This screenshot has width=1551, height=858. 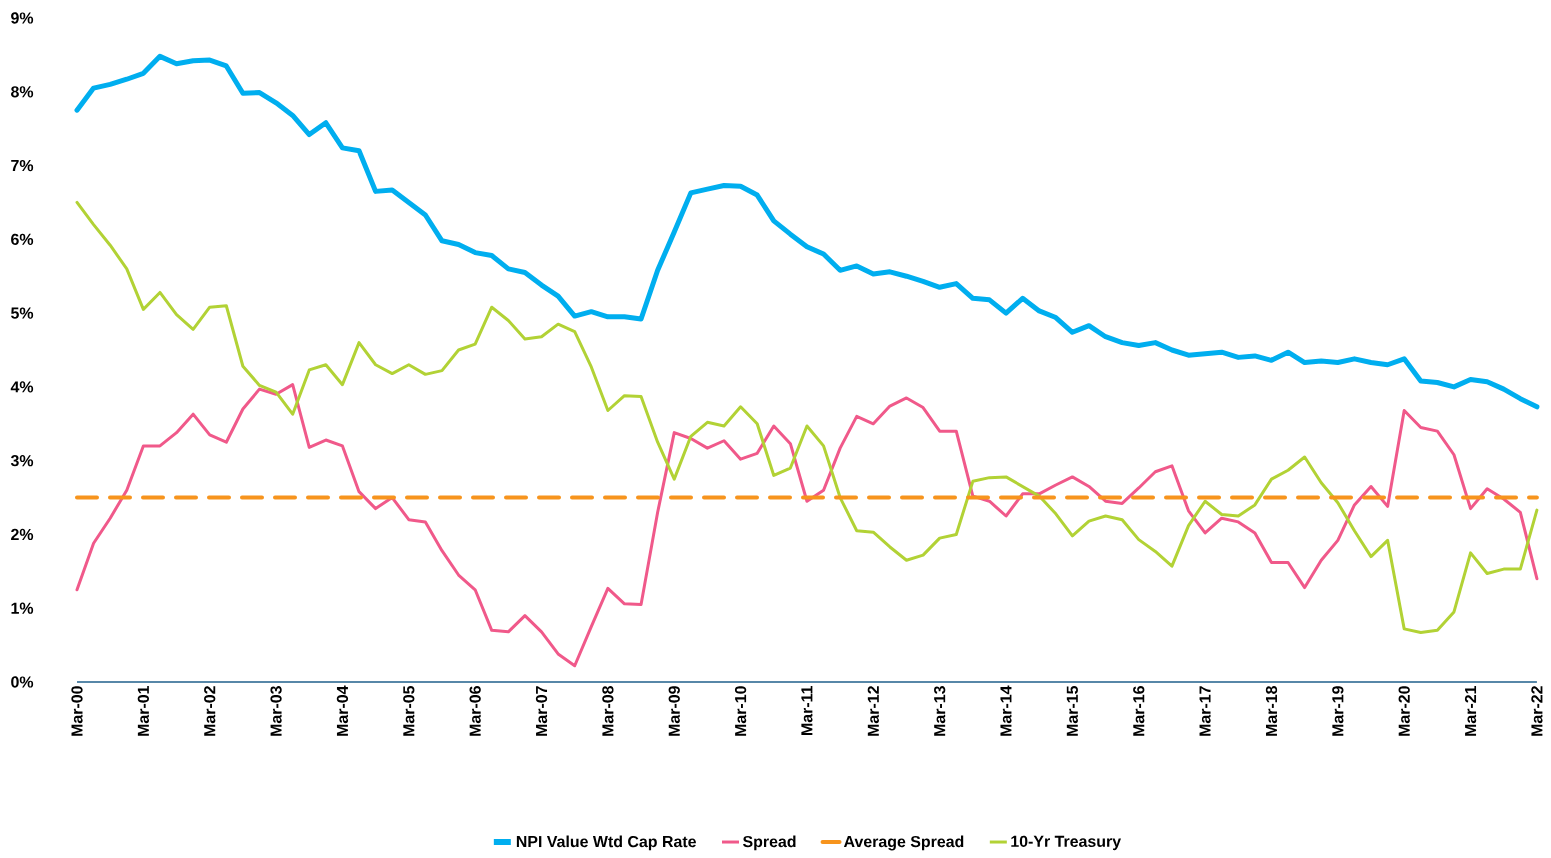 What do you see at coordinates (541, 711) in the screenshot?
I see `x-tick-label: Mar-07` at bounding box center [541, 711].